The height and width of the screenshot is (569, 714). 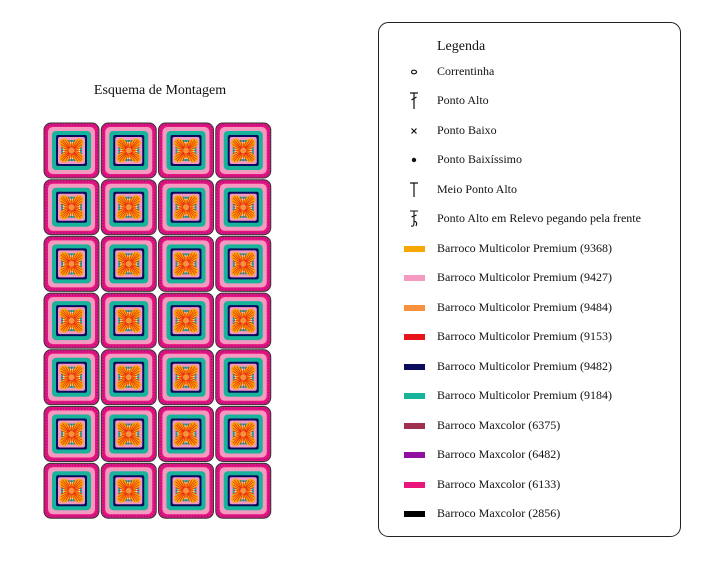 What do you see at coordinates (524, 366) in the screenshot?
I see `legend-label: Barroco Multicolor Premium (9482)` at bounding box center [524, 366].